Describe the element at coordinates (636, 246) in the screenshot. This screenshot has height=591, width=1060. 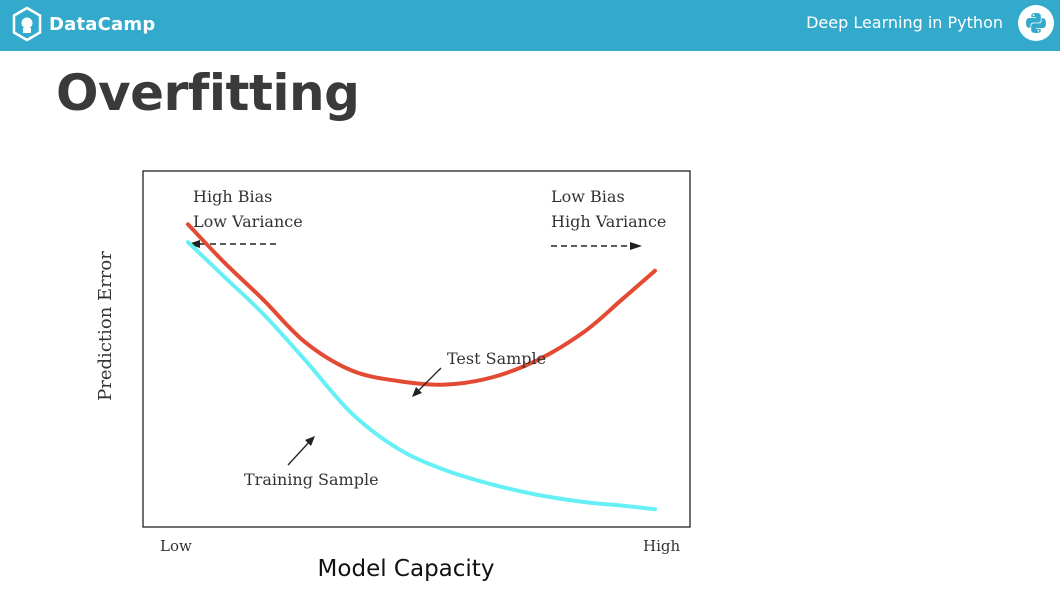
I see `right-arrow-head` at that location.